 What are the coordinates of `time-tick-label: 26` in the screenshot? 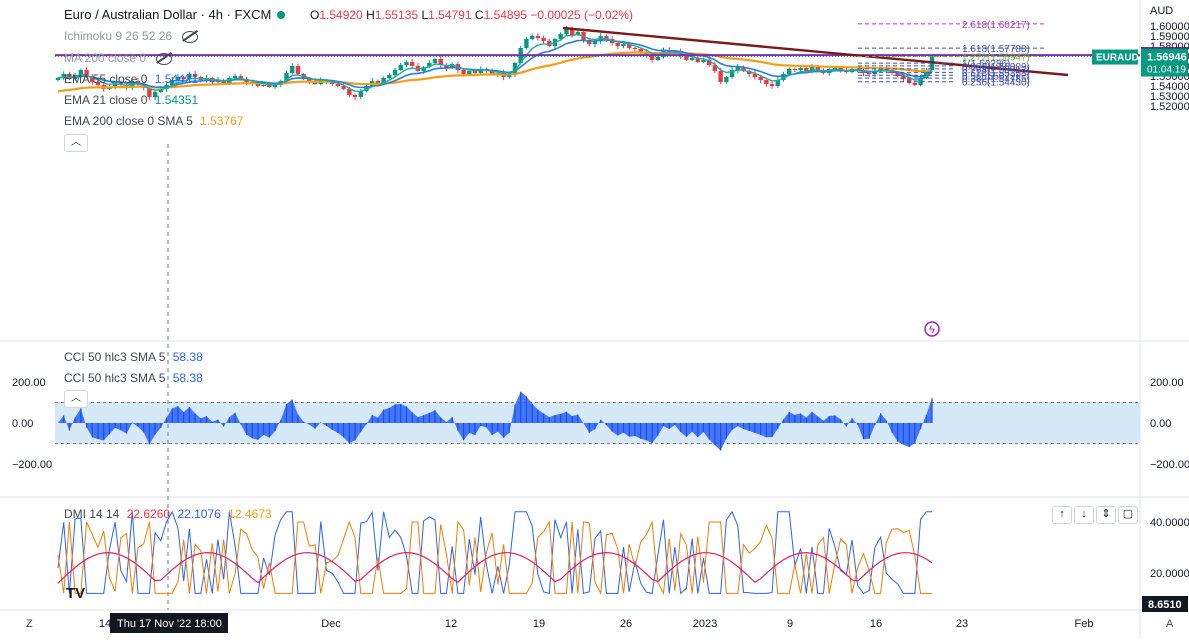 It's located at (626, 624).